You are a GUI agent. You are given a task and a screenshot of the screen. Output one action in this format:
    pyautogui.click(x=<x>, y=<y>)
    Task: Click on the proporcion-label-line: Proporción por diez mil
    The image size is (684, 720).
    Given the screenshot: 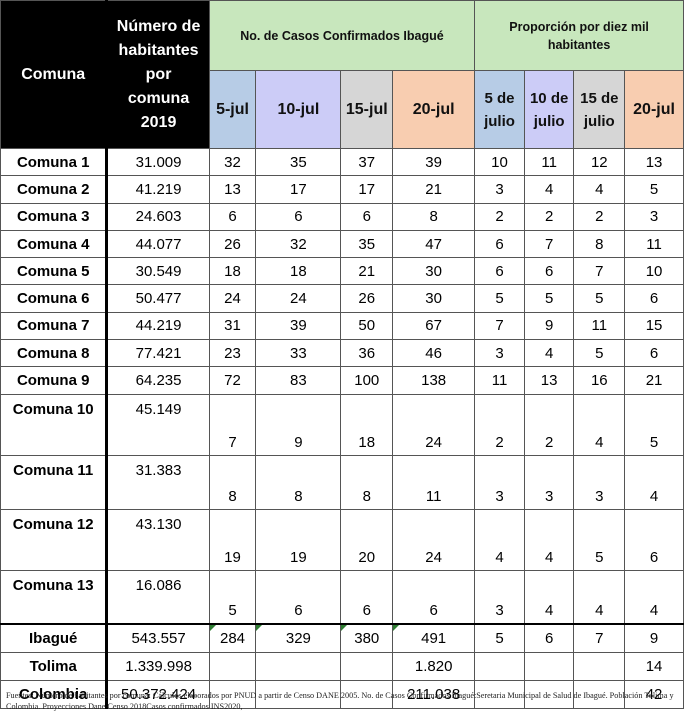 What is the action you would take?
    pyautogui.click(x=579, y=26)
    